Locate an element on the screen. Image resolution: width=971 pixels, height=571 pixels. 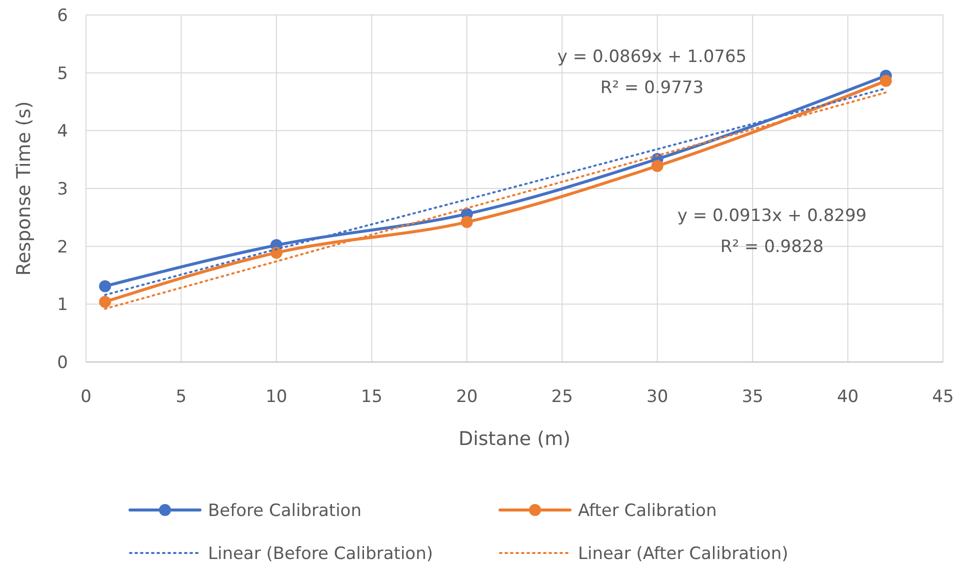
x-tick-label: 10 is located at coordinates (277, 397).